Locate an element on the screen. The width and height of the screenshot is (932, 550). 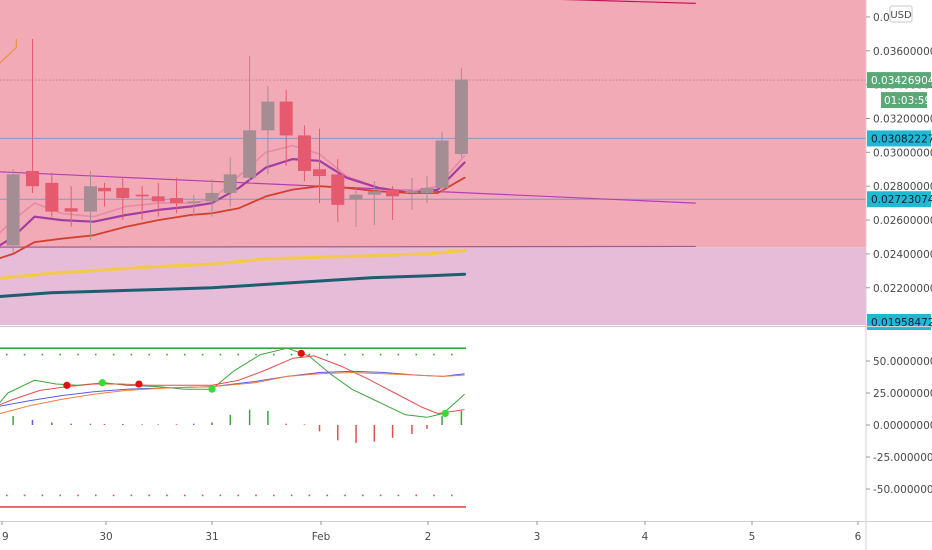
price-tag: 0.03082227 is located at coordinates (899, 138).